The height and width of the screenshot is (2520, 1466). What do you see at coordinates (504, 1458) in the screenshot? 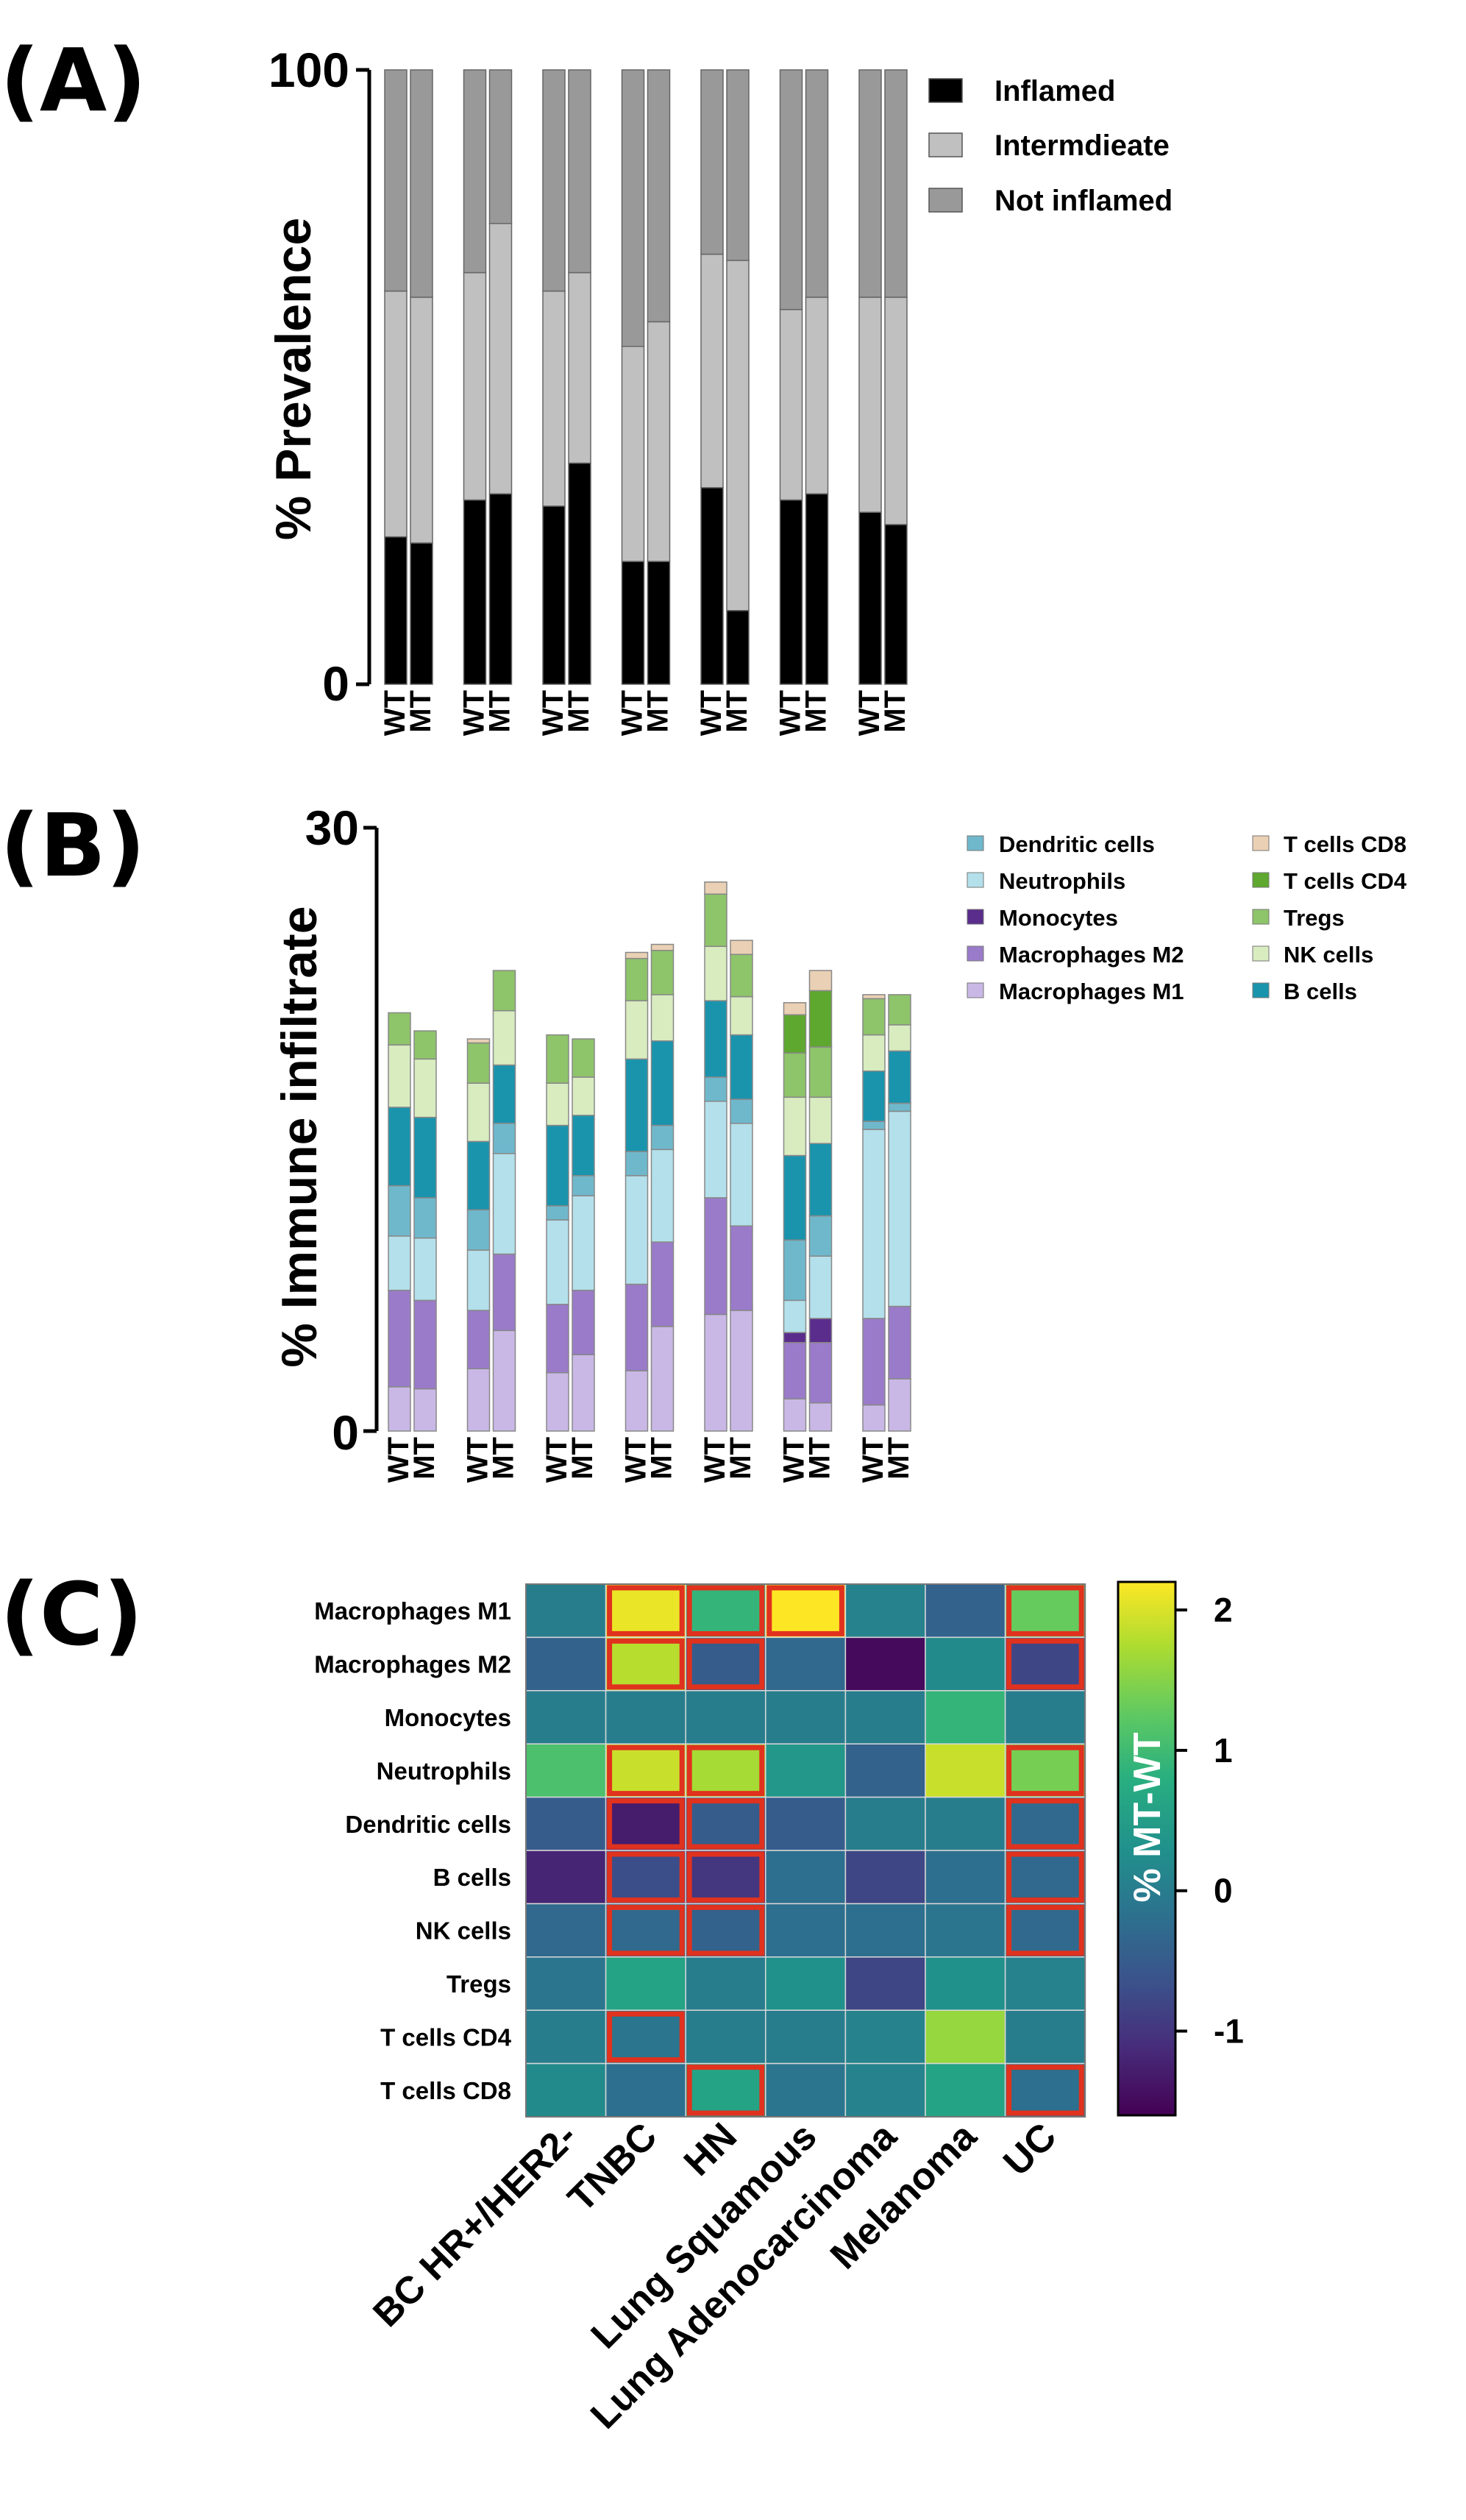
I see `xtick-b-4: MT` at bounding box center [504, 1458].